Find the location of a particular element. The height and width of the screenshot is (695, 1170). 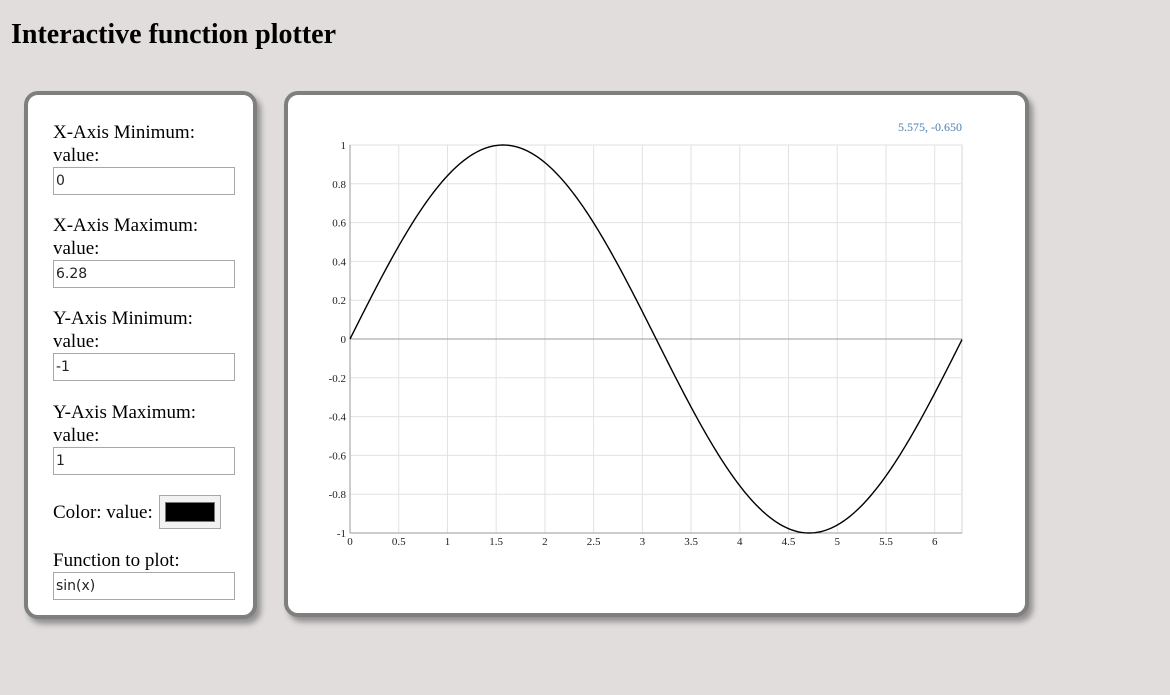

y-max-field: Y-Axis Maximum: value: is located at coordinates (145, 438).